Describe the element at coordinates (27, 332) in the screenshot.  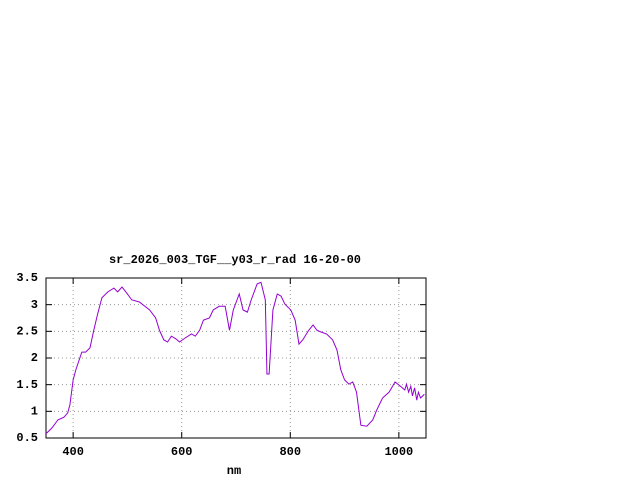
I see `y-tick-label: 2.5` at that location.